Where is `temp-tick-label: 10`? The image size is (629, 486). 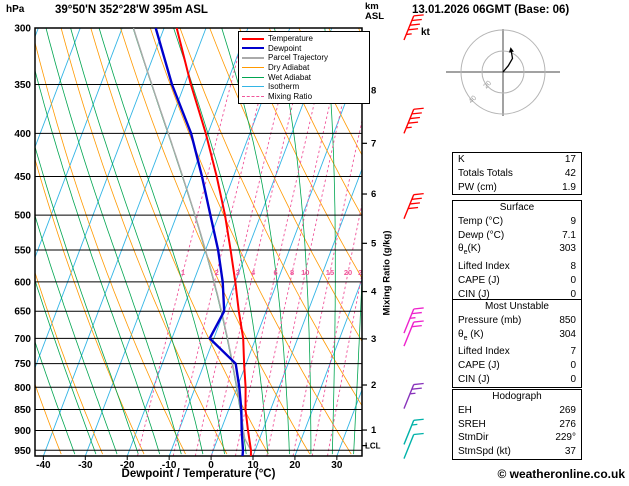 temp-tick-label: 10 is located at coordinates (253, 465).